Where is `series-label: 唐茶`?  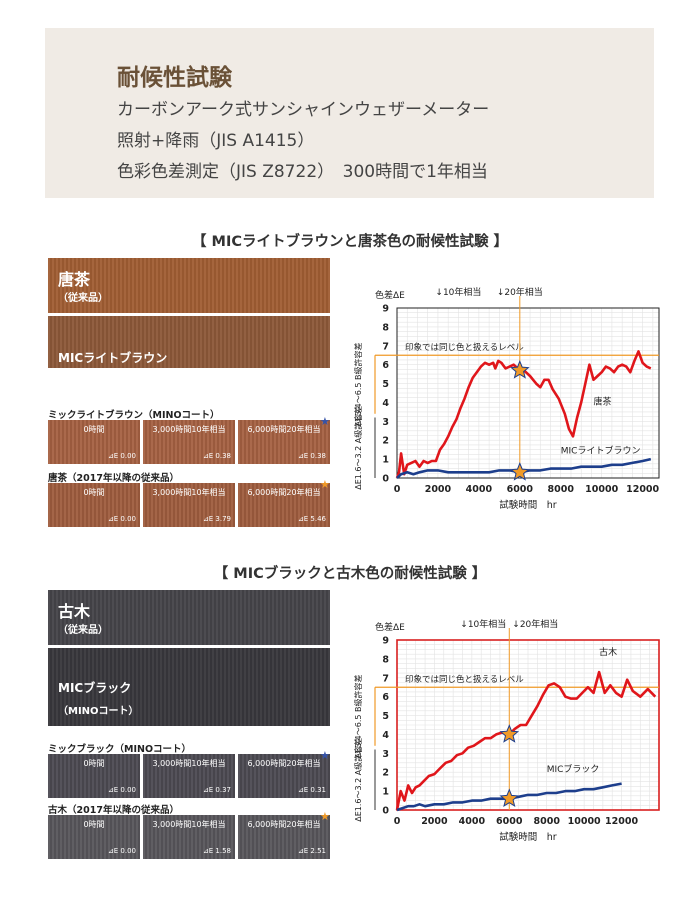
series-label: 唐茶 is located at coordinates (603, 401).